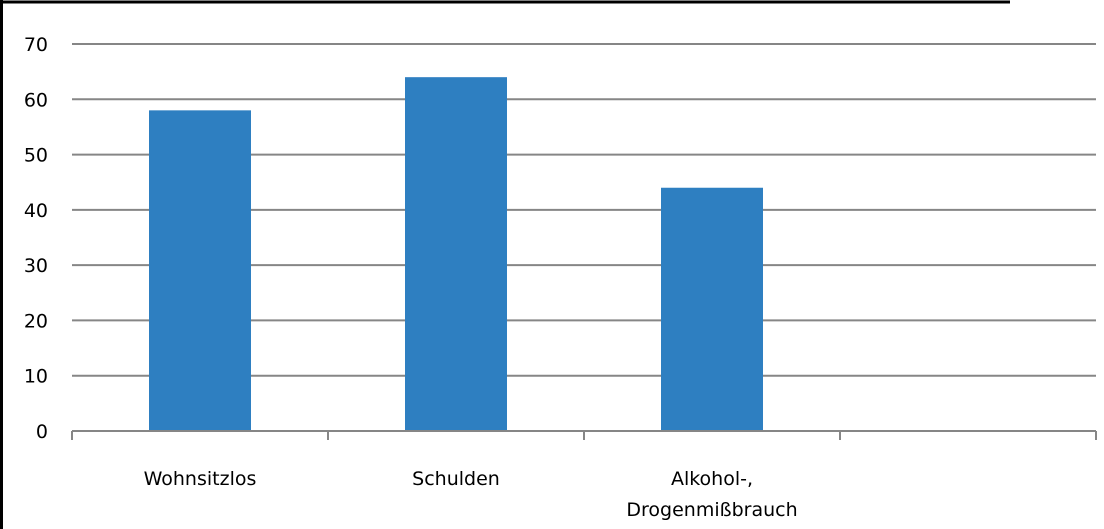 This screenshot has width=1104, height=529. What do you see at coordinates (36, 377) in the screenshot?
I see `y-tick-label: 10` at bounding box center [36, 377].